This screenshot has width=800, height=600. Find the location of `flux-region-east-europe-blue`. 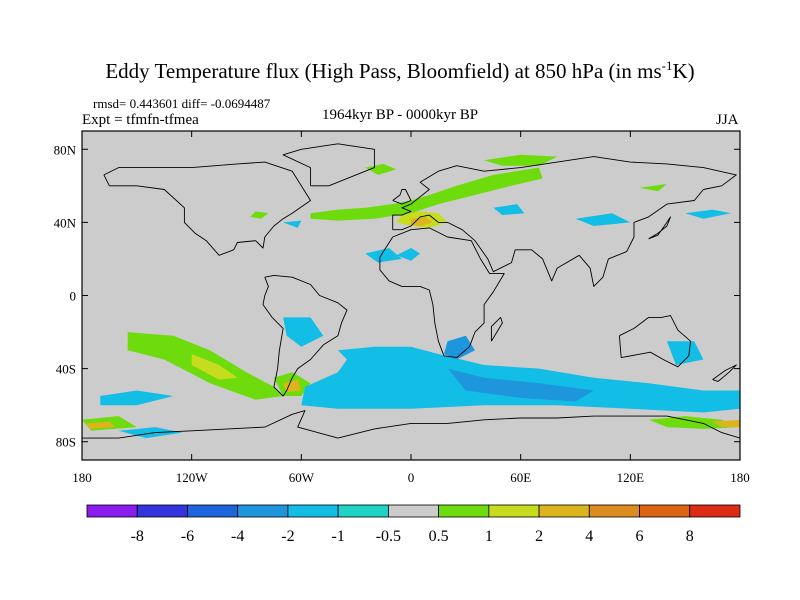

flux-region-east-europe-blue is located at coordinates (509, 210).